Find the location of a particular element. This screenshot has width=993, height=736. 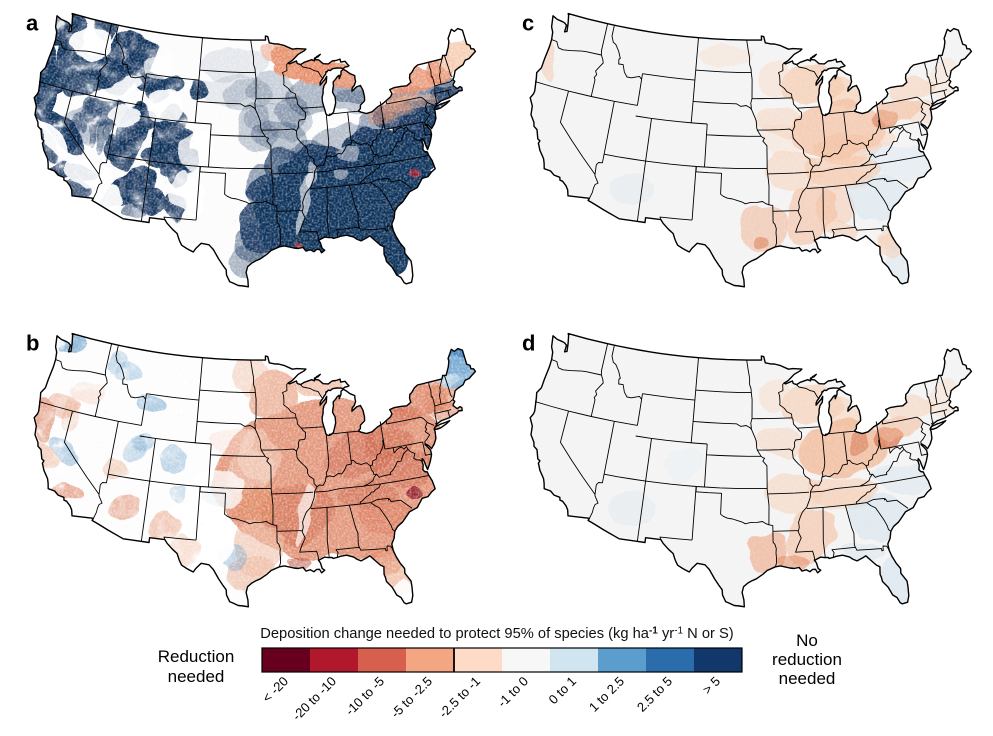

svg-text: -1 to 0 is located at coordinates (512, 692).